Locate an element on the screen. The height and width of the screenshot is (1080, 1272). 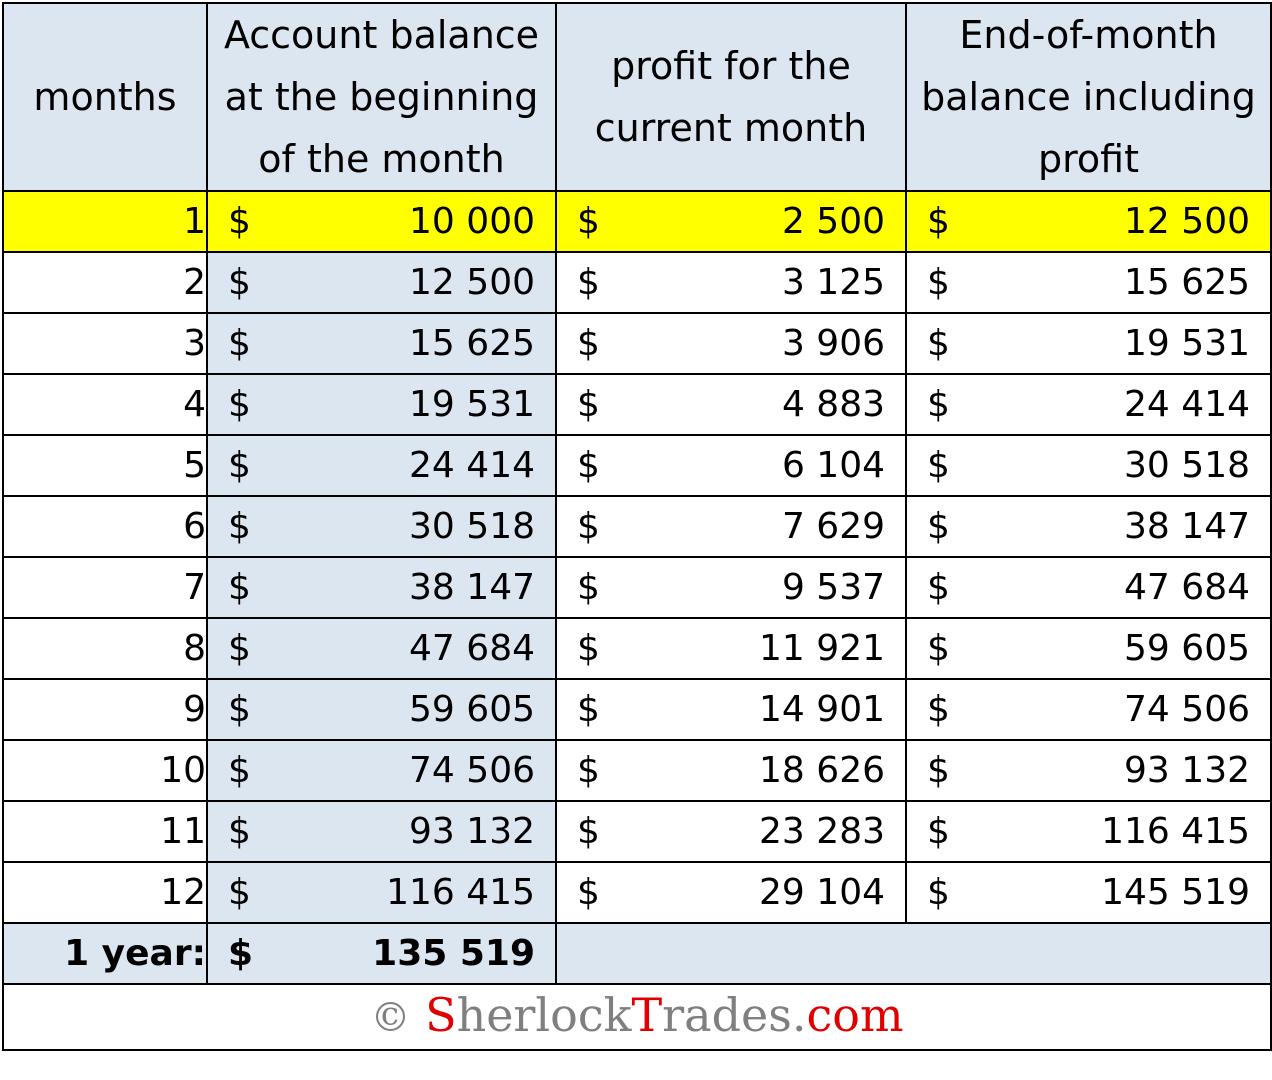
end-balance-cell: $30 518 is located at coordinates (1088, 465).